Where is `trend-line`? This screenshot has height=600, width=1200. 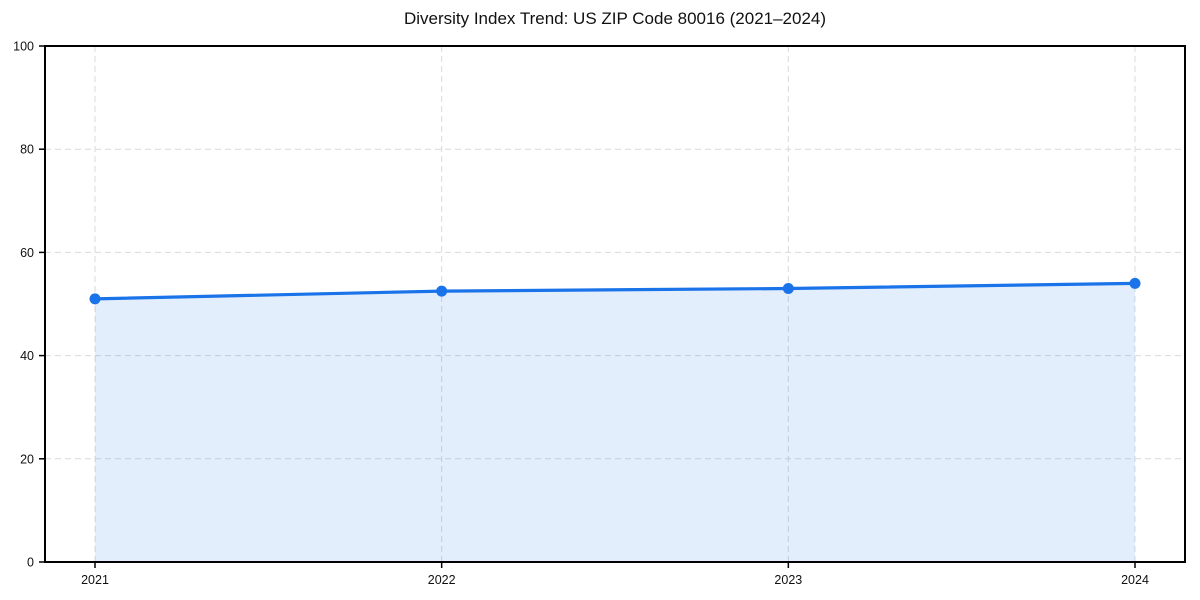
trend-line is located at coordinates (615, 291).